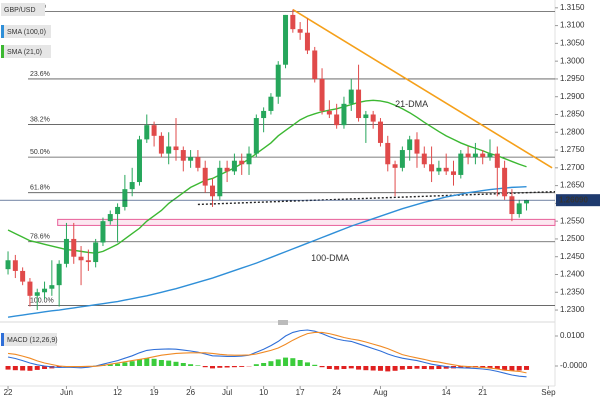 This screenshot has width=600, height=400. Describe the element at coordinates (572, 335) in the screenshot. I see `y-tick-label: 0.0100` at that location.